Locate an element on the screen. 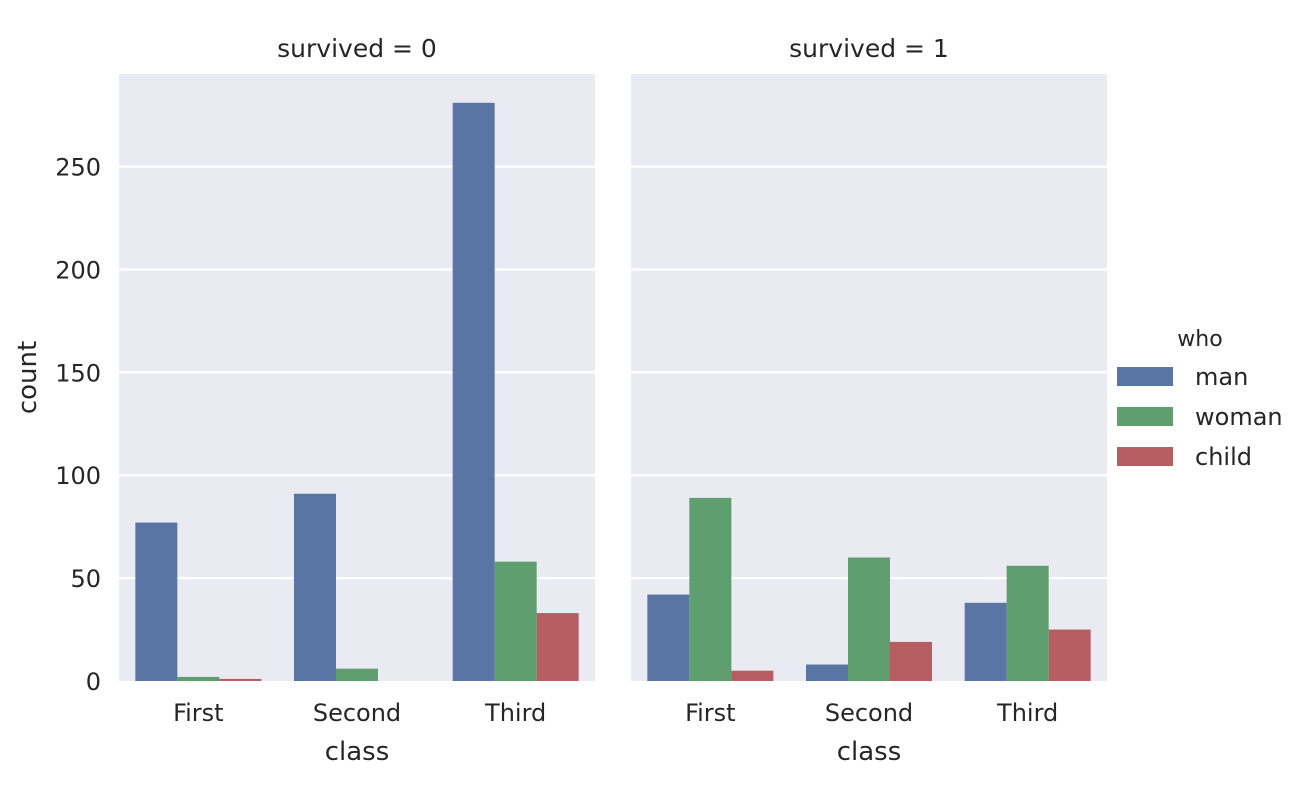  y-axis-label: count is located at coordinates (28, 377).